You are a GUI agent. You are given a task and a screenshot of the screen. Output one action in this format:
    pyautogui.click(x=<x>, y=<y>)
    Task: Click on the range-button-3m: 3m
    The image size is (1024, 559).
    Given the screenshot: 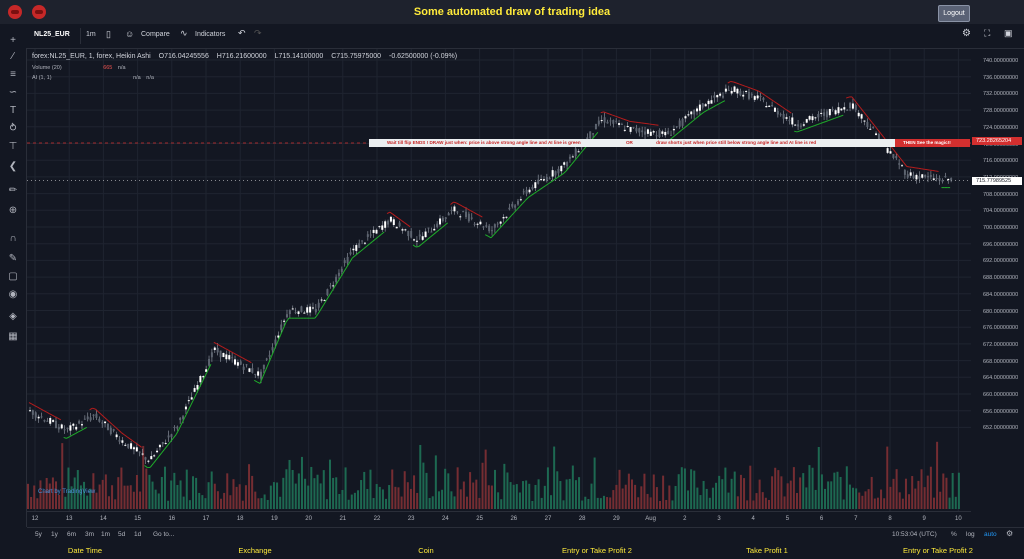 What is the action you would take?
    pyautogui.click(x=90, y=534)
    